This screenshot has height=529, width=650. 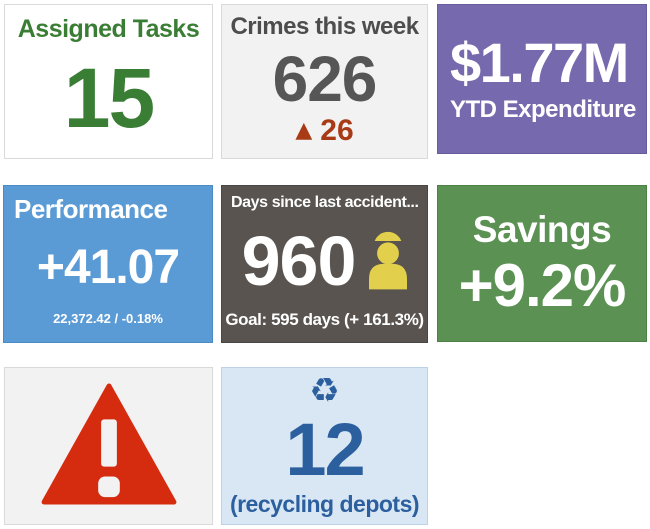 I want to click on crimes-card: Crimes this week 626 ▲ 26, so click(x=324, y=81).